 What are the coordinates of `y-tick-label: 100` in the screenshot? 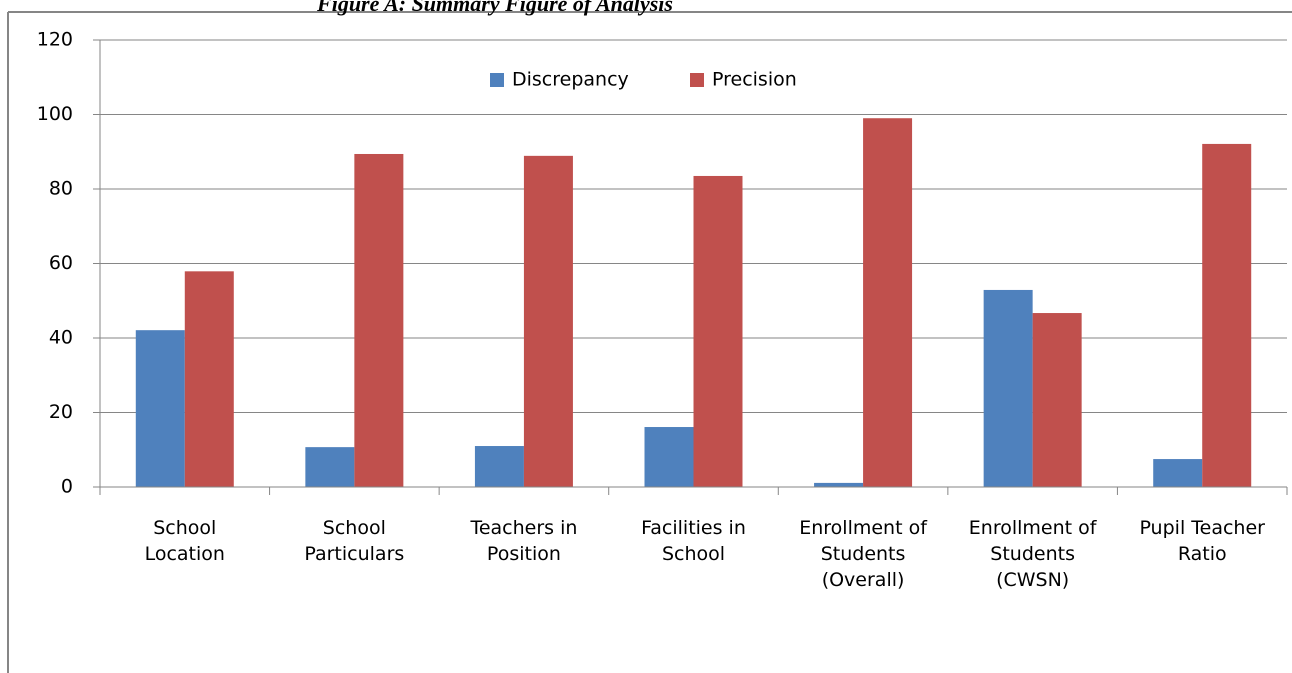 It's located at (55, 114).